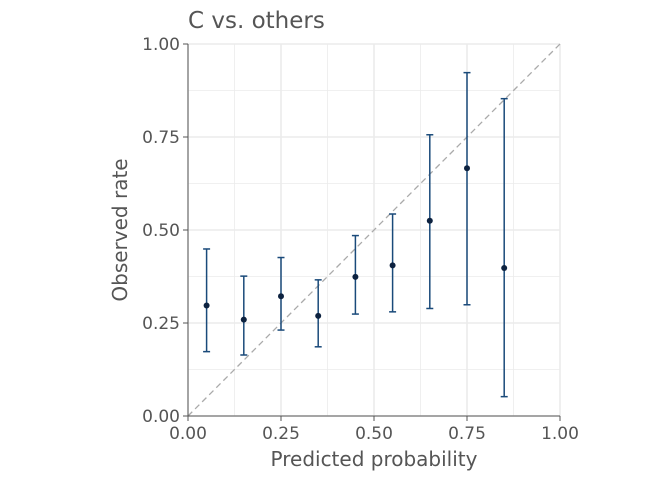 The height and width of the screenshot is (480, 672). What do you see at coordinates (188, 434) in the screenshot?
I see `x-tick-label: 0.00` at bounding box center [188, 434].